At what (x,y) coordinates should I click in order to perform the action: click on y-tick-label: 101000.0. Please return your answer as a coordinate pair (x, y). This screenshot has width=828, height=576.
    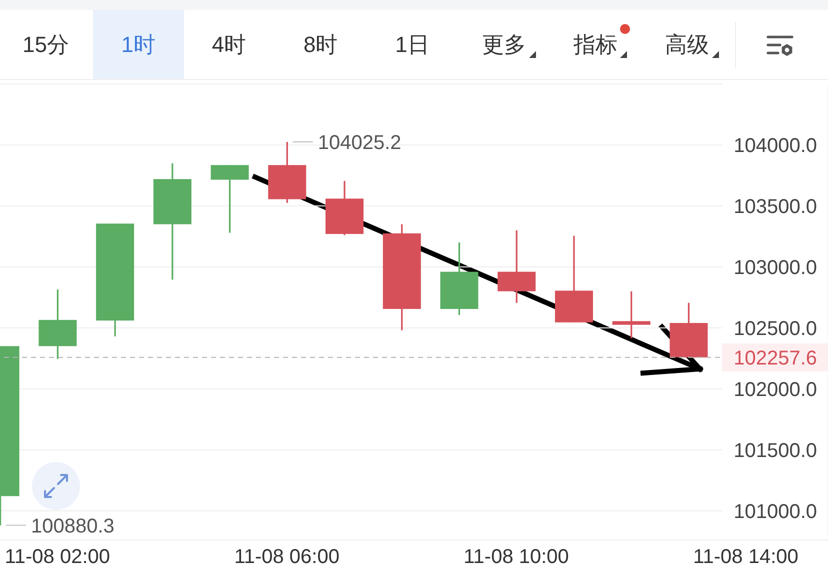
    Looking at the image, I should click on (775, 511).